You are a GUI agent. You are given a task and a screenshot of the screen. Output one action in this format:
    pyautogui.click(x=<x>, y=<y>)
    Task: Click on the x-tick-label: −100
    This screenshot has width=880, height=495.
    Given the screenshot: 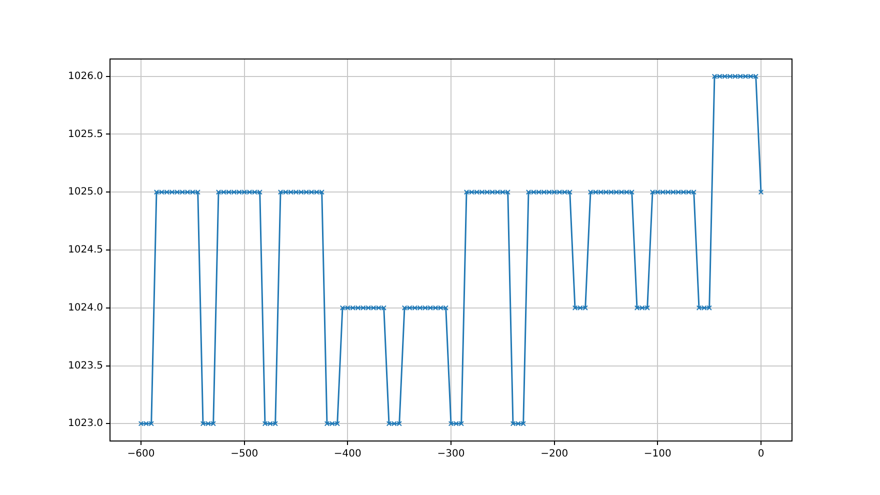 What is the action you would take?
    pyautogui.click(x=658, y=454)
    